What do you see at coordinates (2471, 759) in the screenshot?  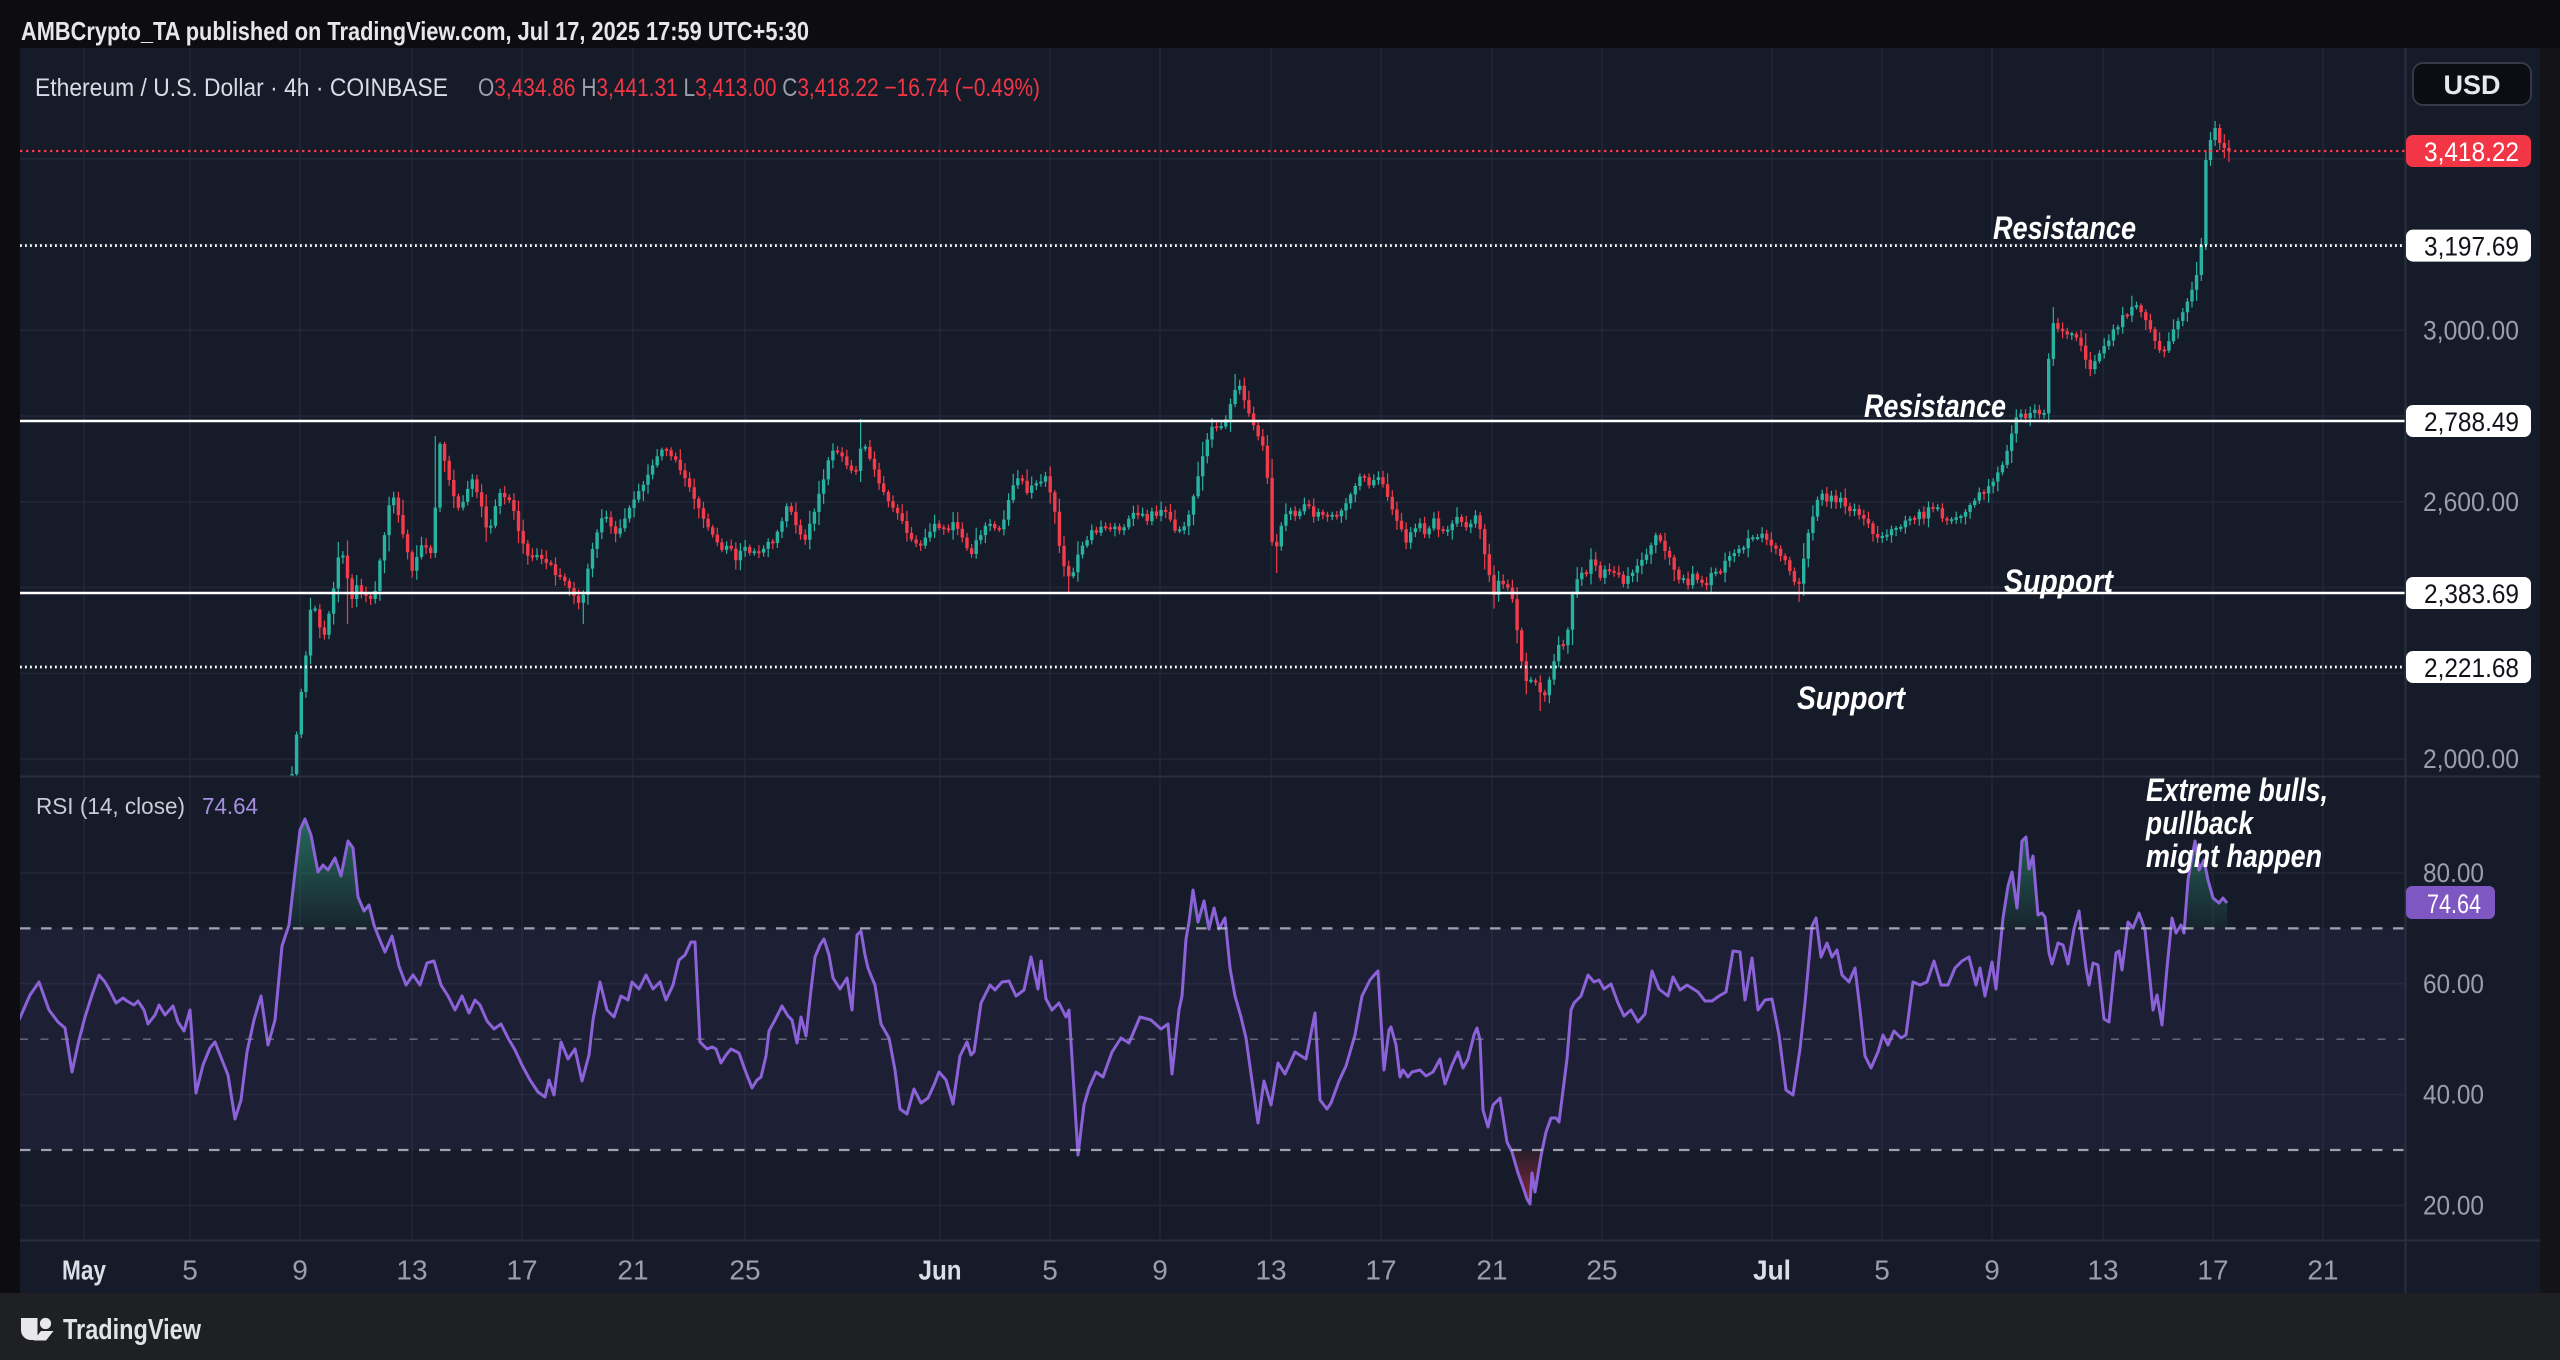 I see `svg-text: 2,000.00` at bounding box center [2471, 759].